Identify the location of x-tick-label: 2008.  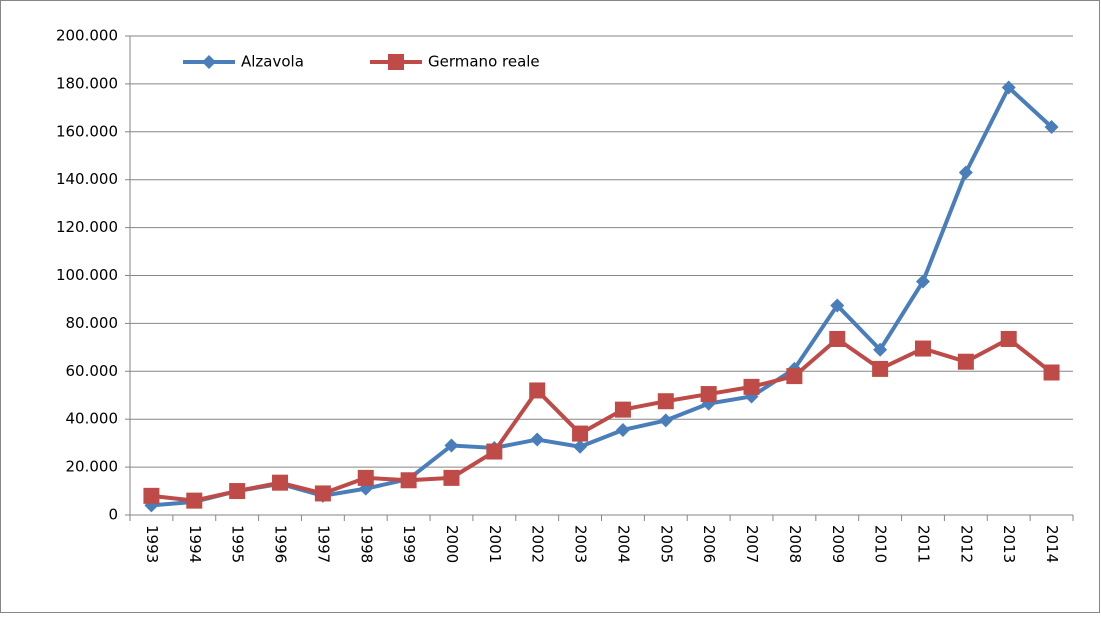
(795, 544).